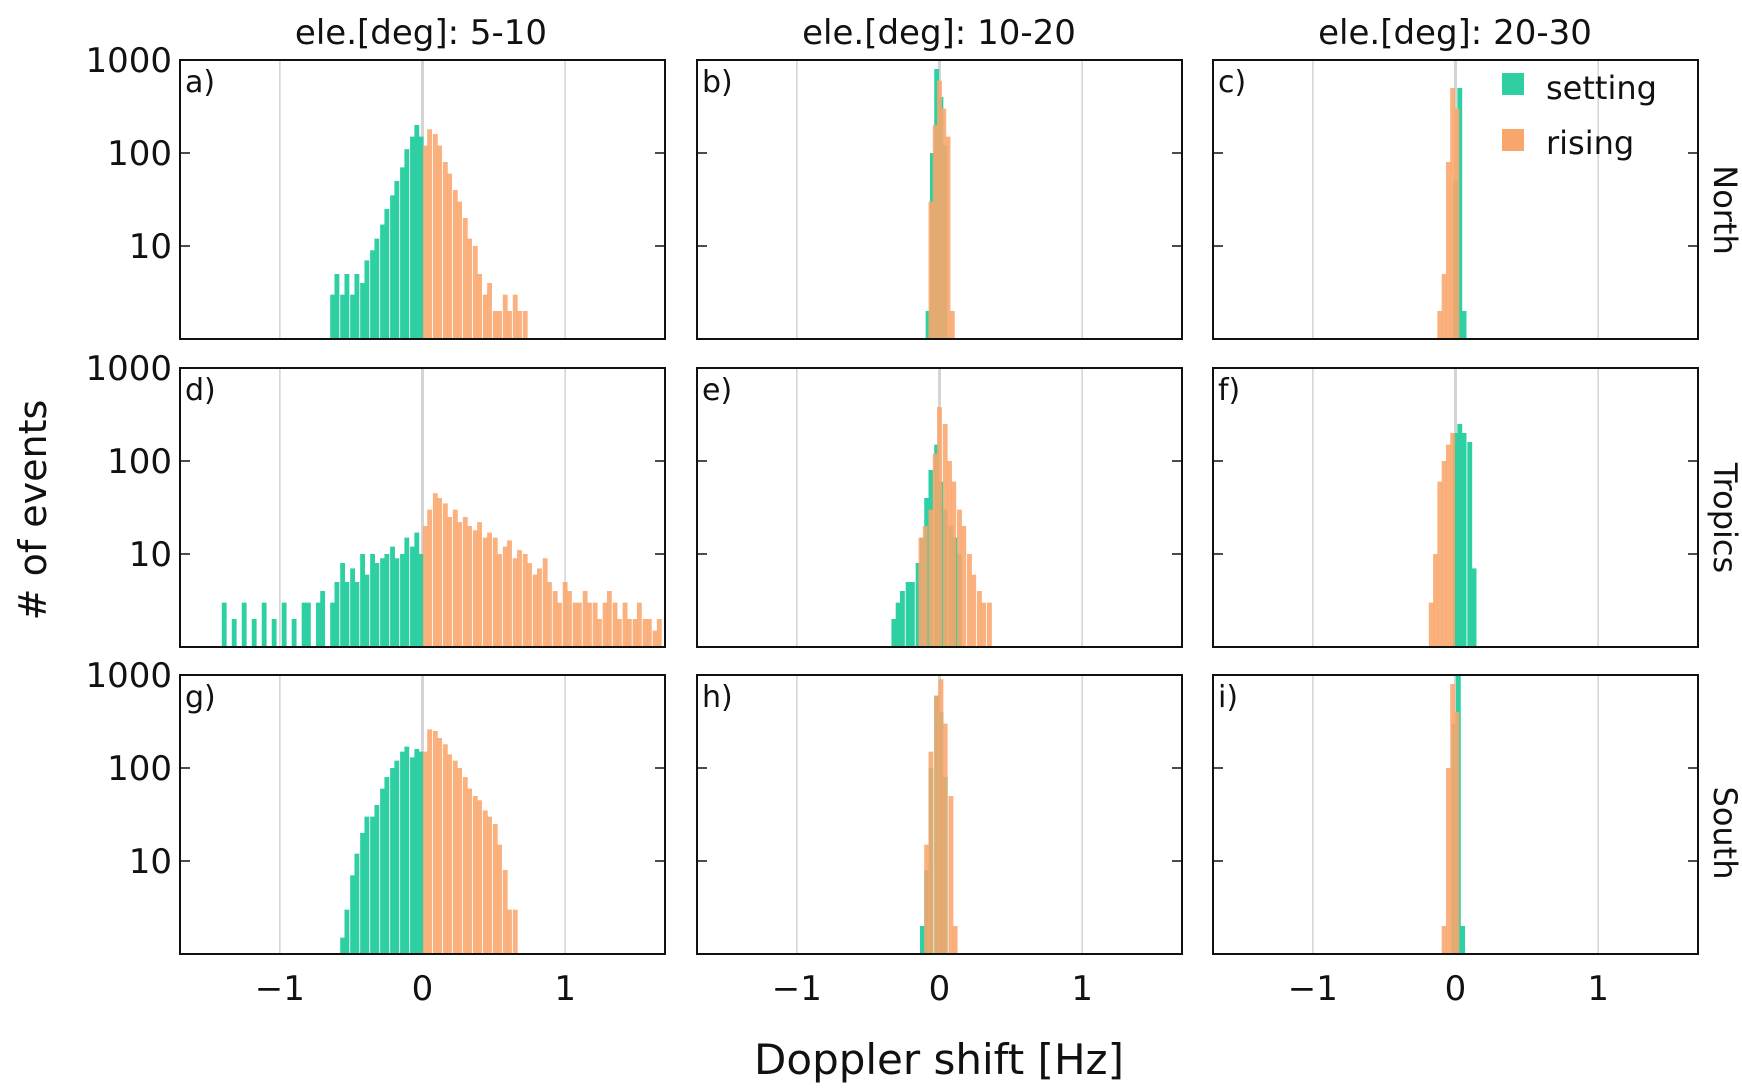 This screenshot has height=1088, width=1742. Describe the element at coordinates (717, 82) in the screenshot. I see `panel-label: b)` at that location.